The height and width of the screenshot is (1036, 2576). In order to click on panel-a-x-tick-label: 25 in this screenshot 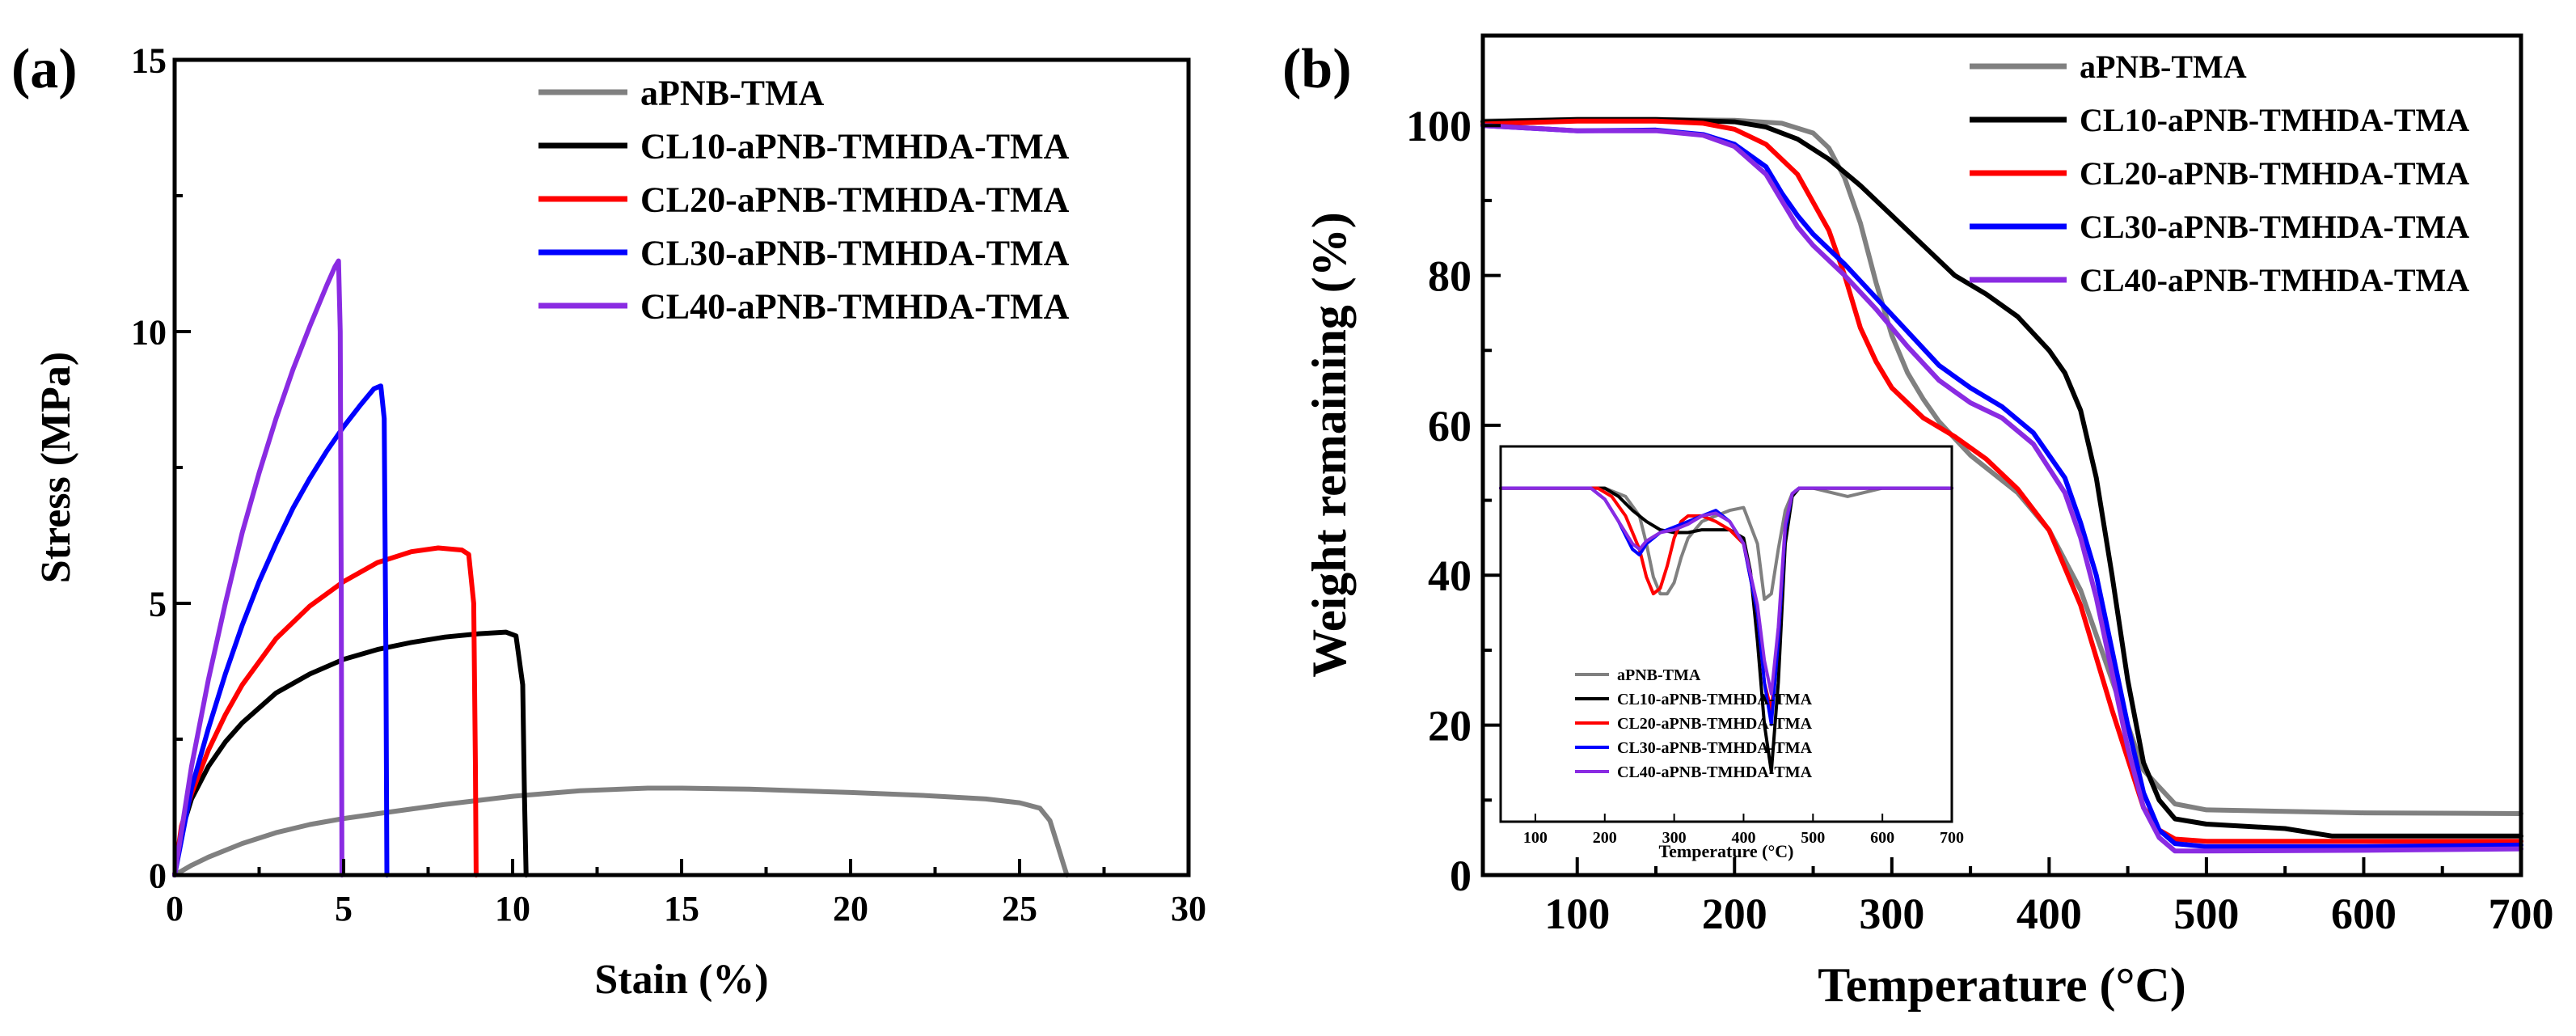, I will do `click(1019, 908)`.